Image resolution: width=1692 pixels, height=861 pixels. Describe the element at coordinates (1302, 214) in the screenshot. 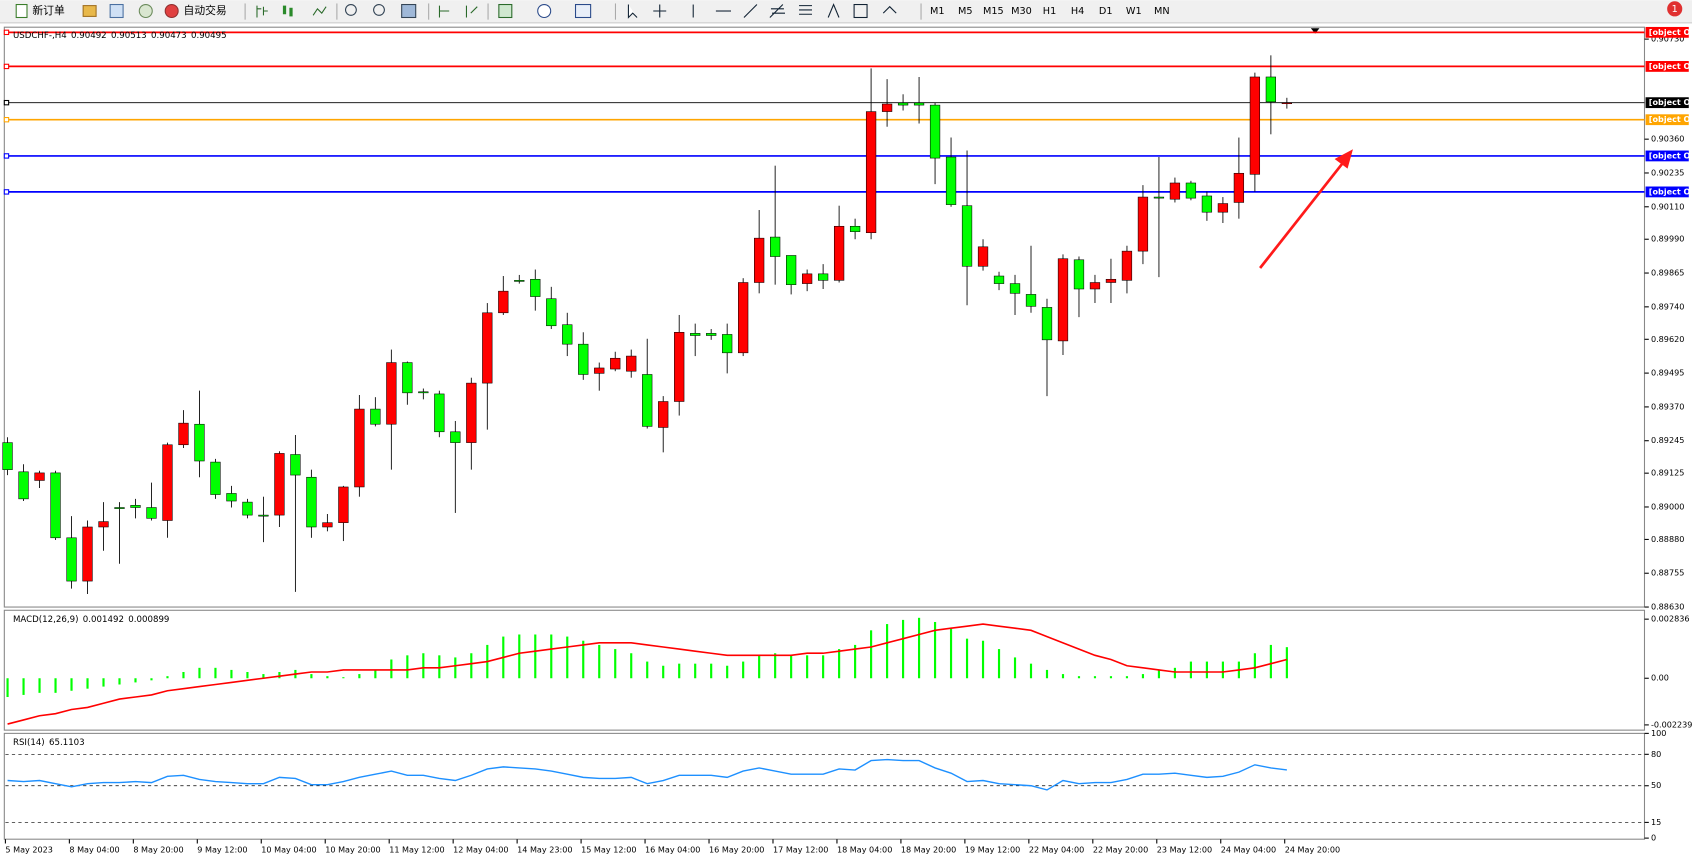

I see `annotation-arrow` at that location.